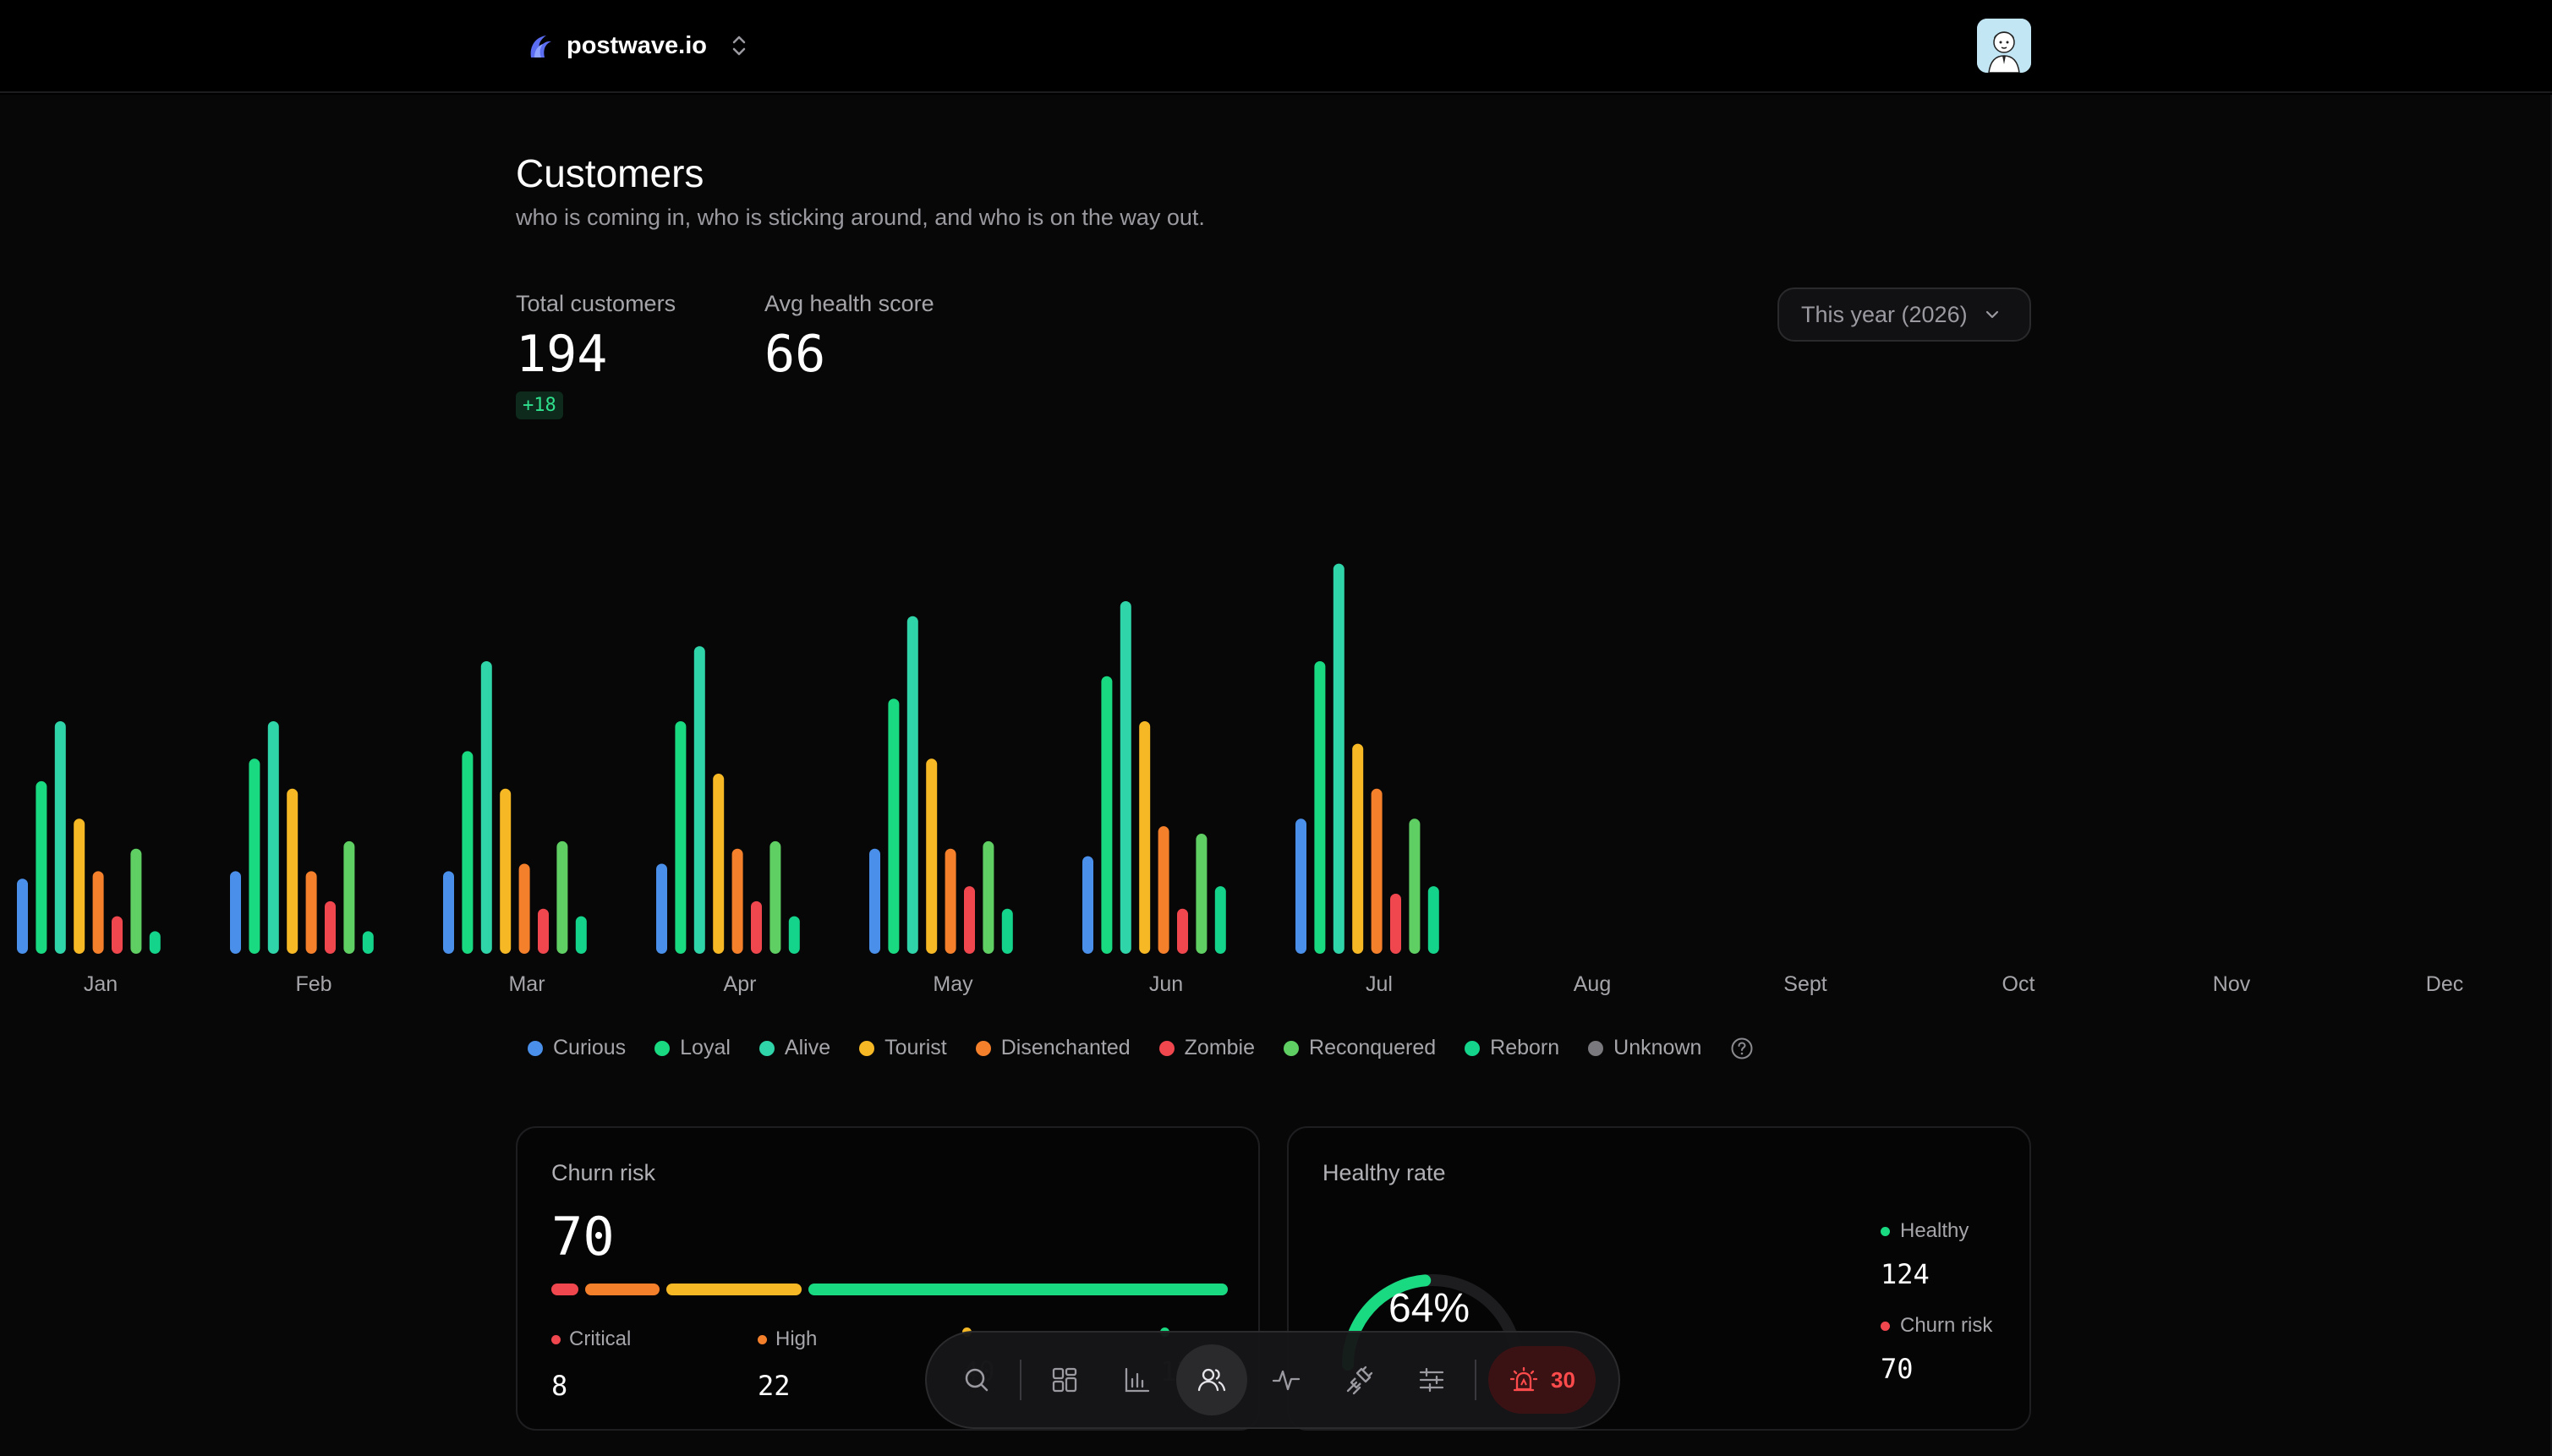 The image size is (2552, 1456). What do you see at coordinates (1906, 1274) in the screenshot?
I see `healthy-value: 124` at bounding box center [1906, 1274].